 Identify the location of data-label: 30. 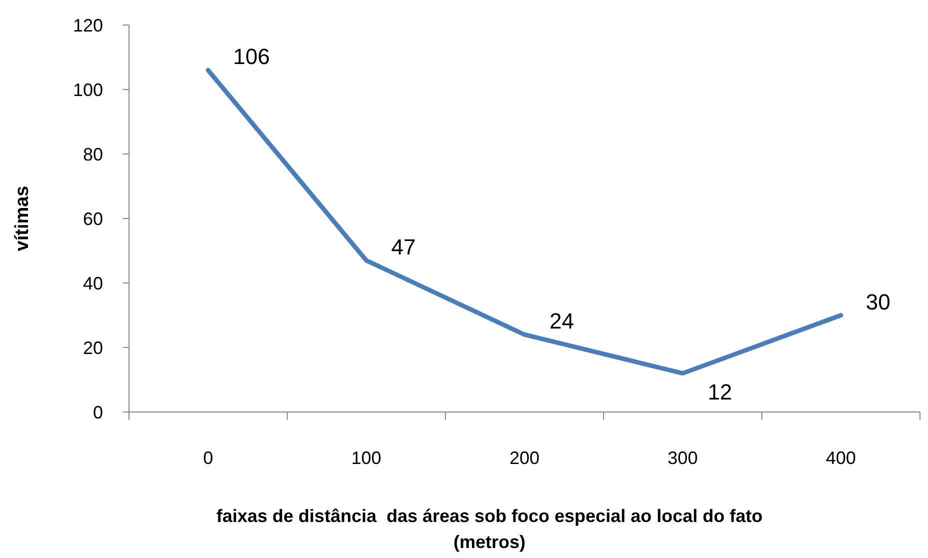
(878, 301).